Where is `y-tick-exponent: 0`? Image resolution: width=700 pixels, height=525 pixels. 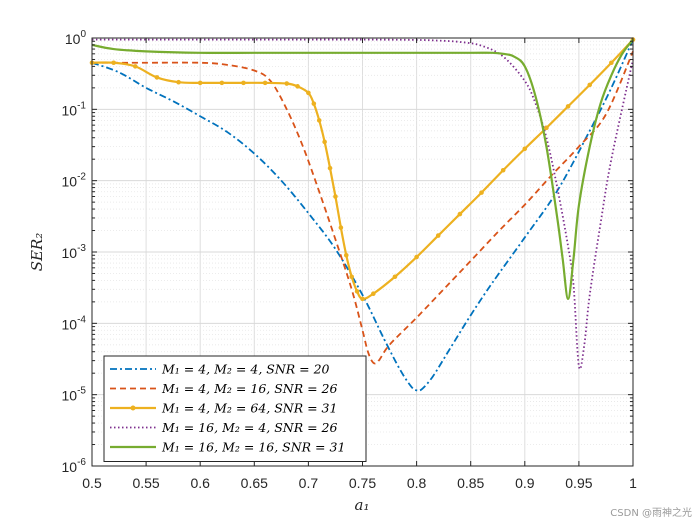
y-tick-exponent: 0 is located at coordinates (83, 34).